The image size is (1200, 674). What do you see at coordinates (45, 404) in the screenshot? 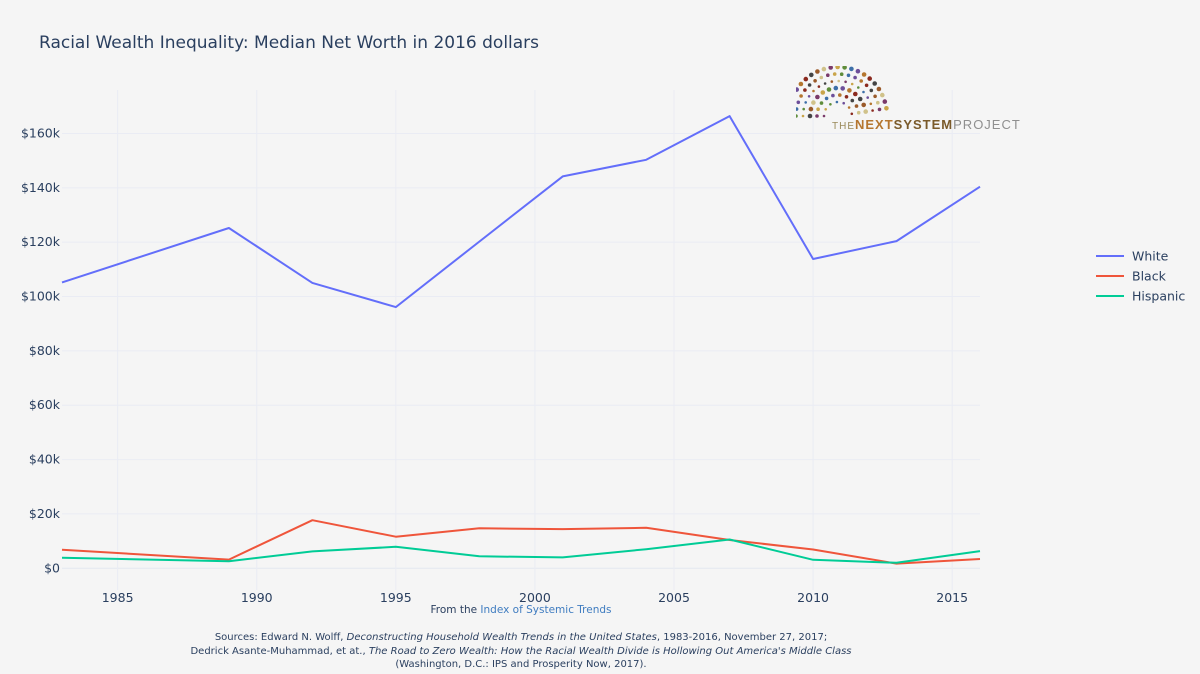
I see `y-tick-label: $60k` at bounding box center [45, 404].